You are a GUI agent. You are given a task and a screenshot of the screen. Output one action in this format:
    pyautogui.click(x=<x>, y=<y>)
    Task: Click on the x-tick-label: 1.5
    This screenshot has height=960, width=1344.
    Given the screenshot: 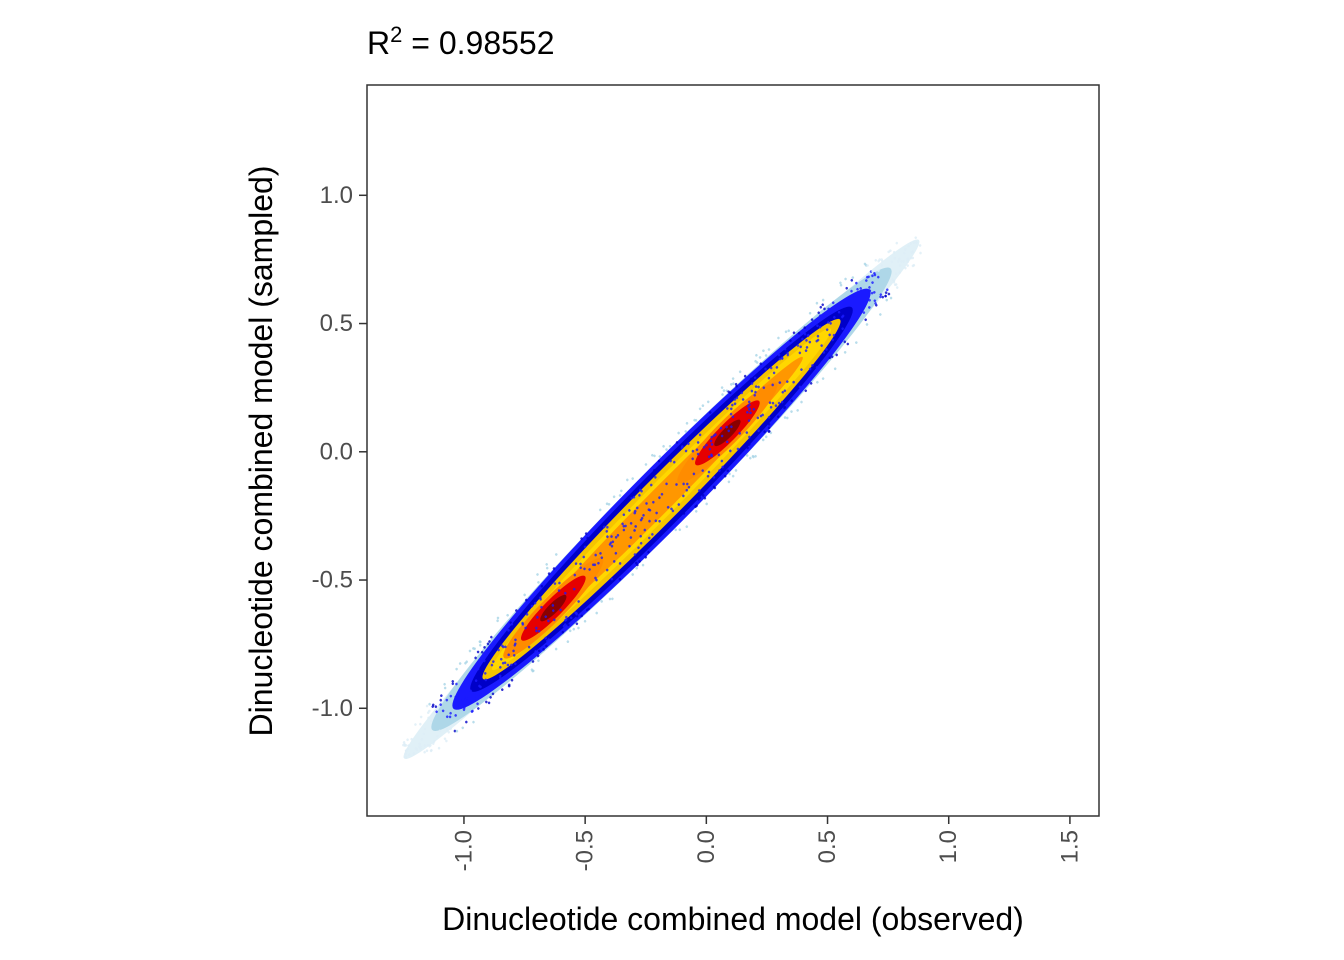 What is the action you would take?
    pyautogui.click(x=1069, y=846)
    